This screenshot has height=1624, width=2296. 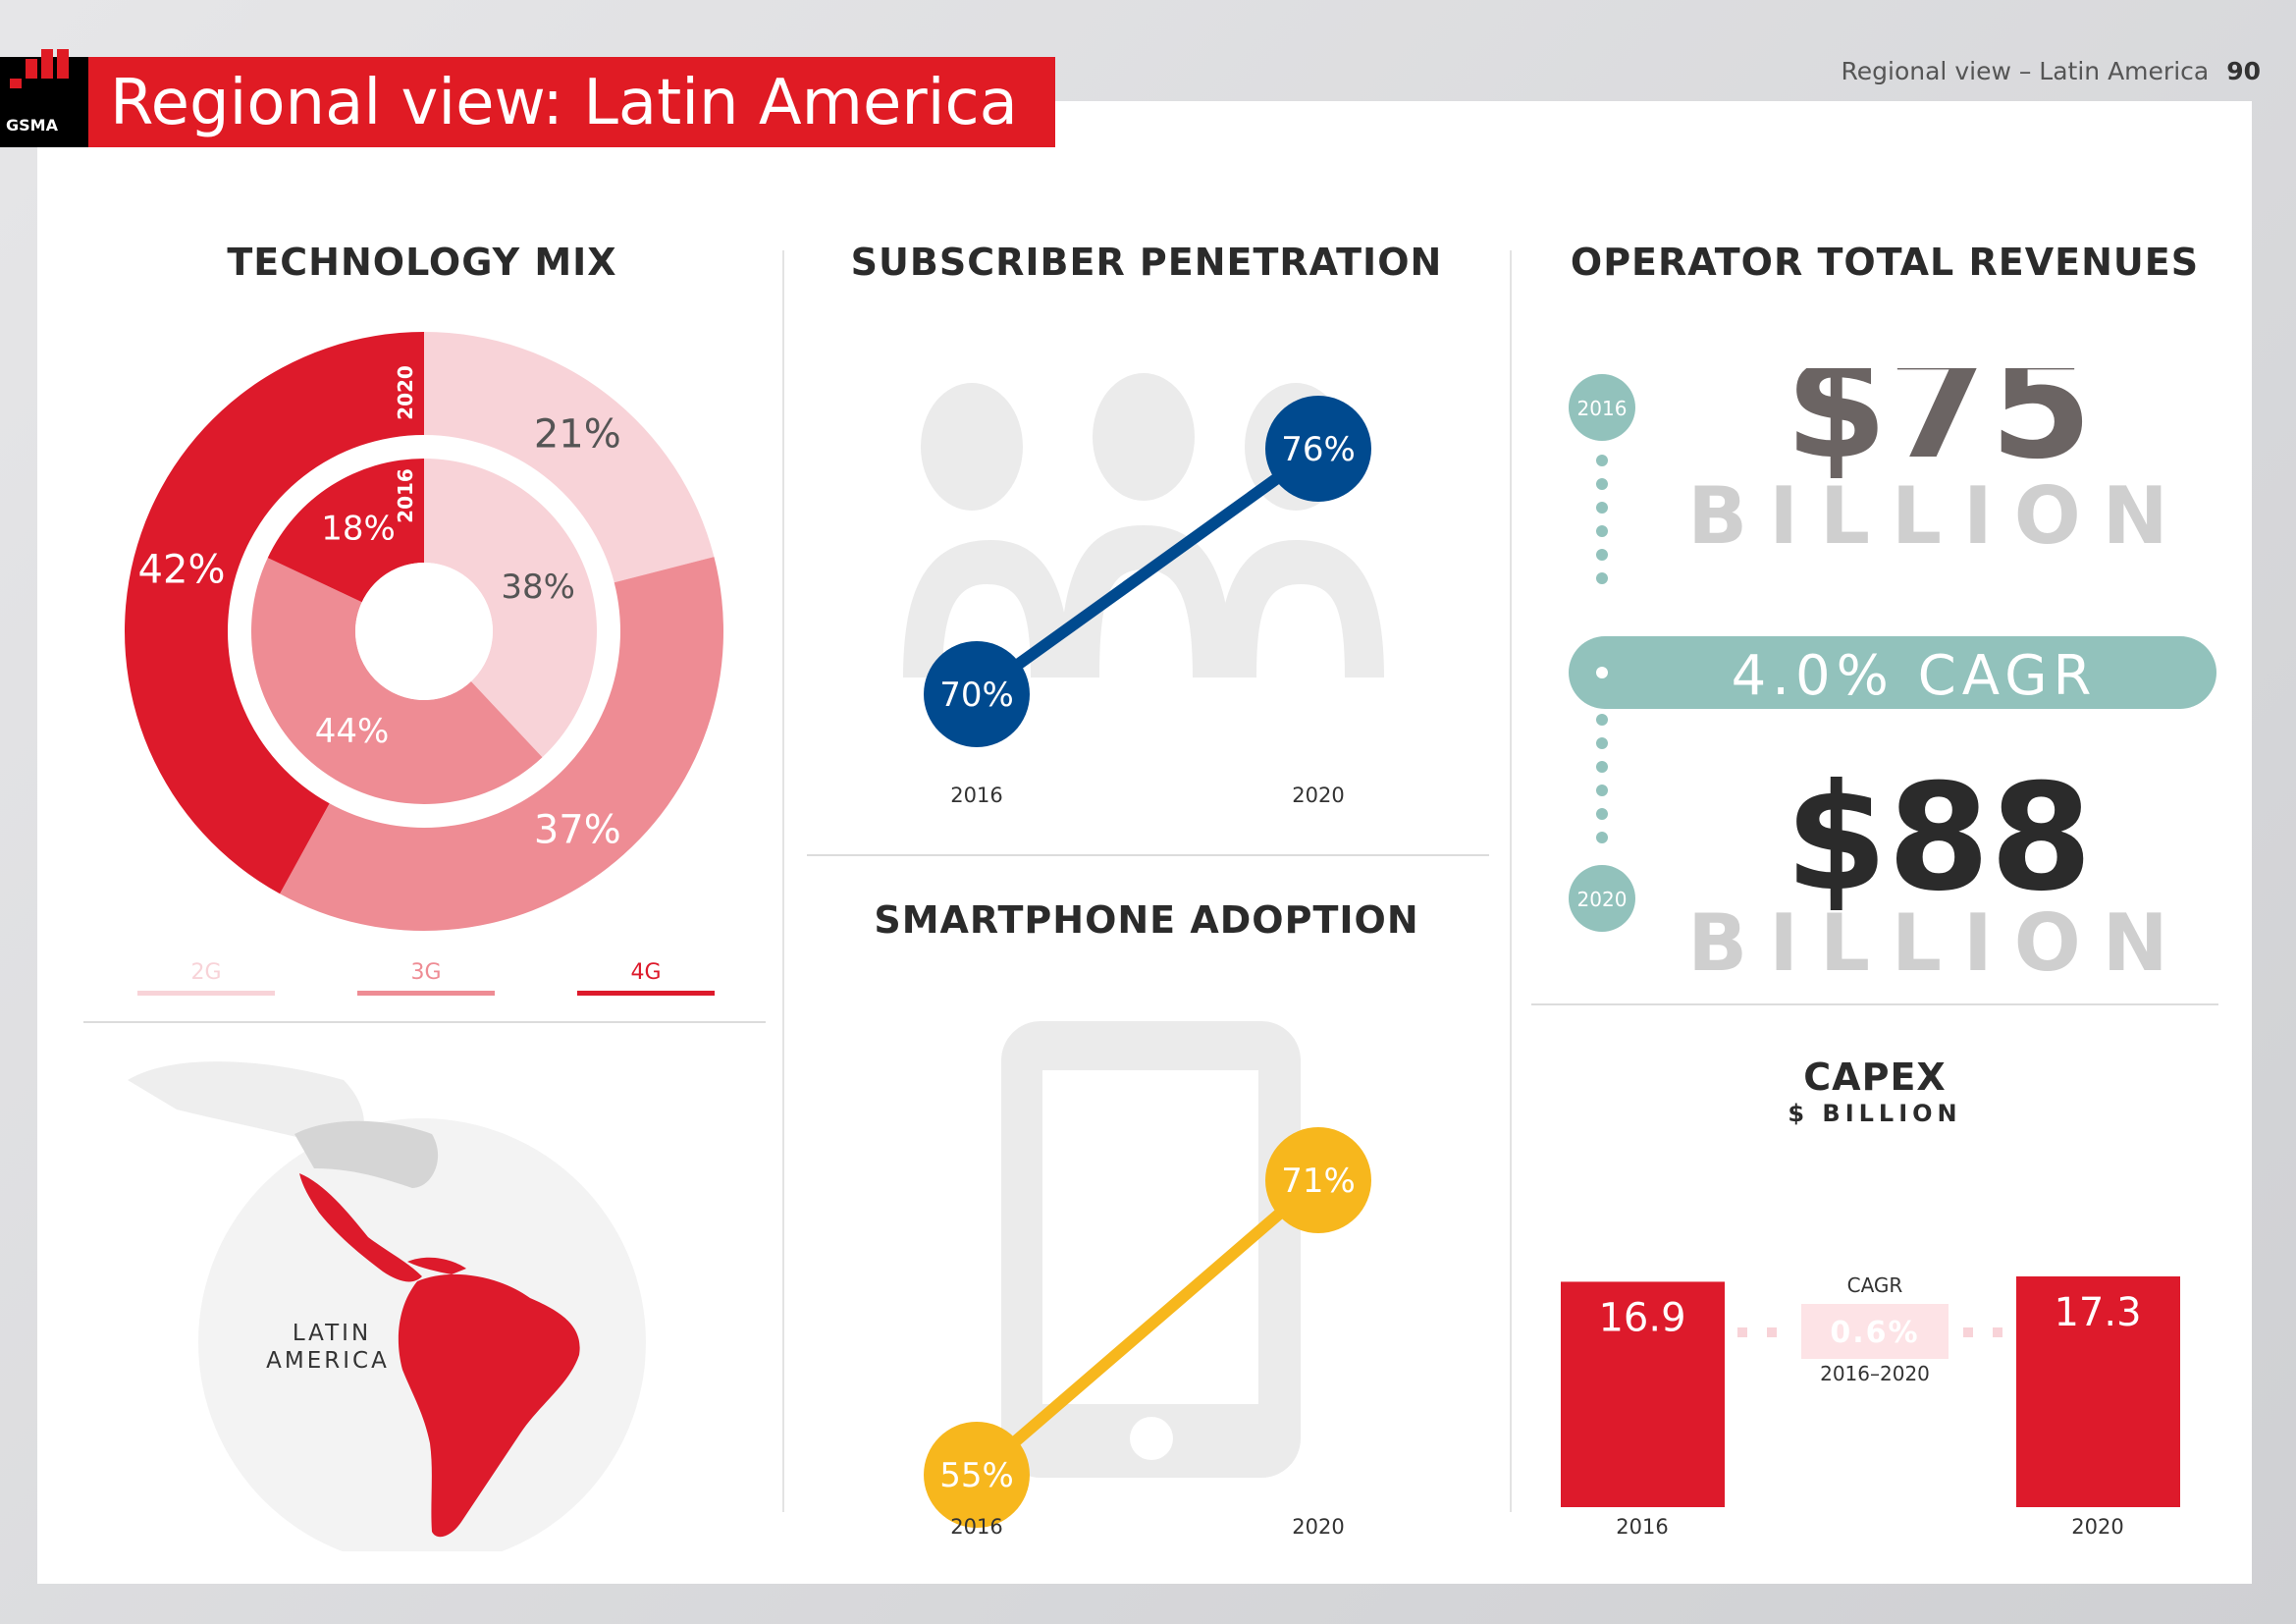 I want to click on page-title: Regional view: Latin America, so click(x=564, y=103).